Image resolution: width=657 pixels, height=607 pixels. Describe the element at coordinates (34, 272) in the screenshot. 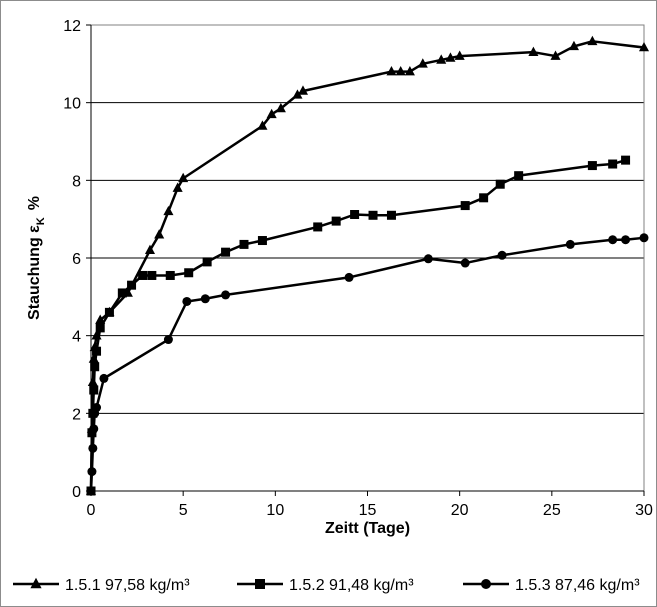

I see `y-axis-title-main: Stauchung ε` at that location.